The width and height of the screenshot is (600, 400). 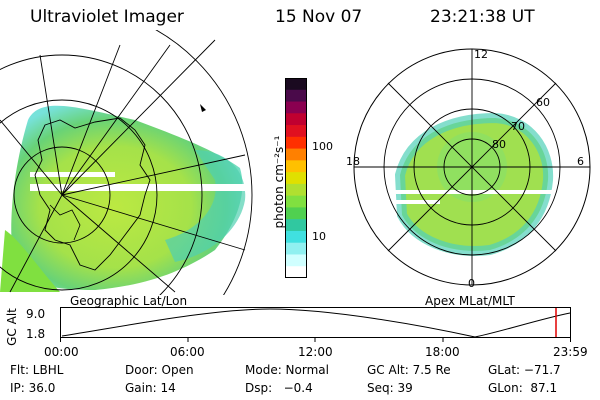 I want to click on mlt-label-6: 6, so click(x=580, y=161).